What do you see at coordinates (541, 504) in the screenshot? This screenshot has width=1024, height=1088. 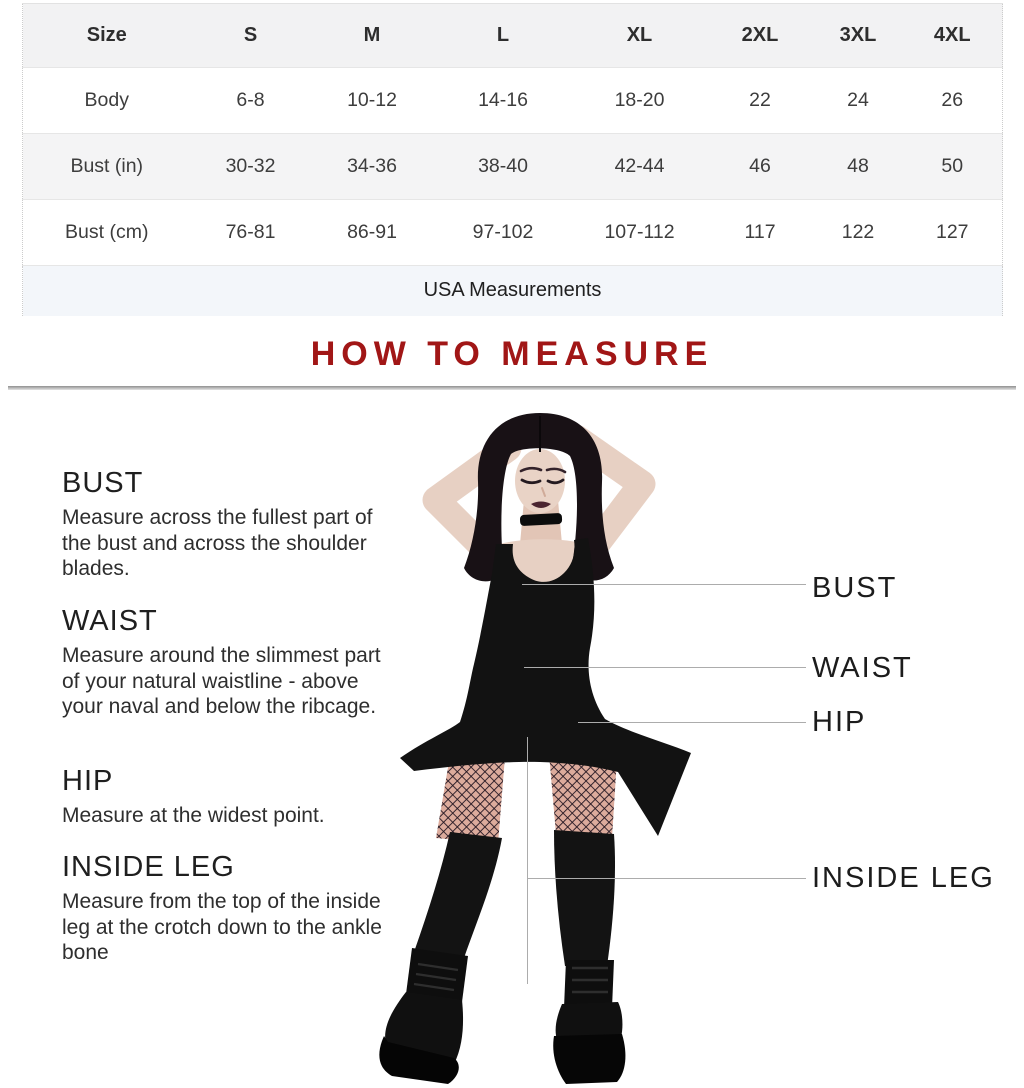 I see `lips` at bounding box center [541, 504].